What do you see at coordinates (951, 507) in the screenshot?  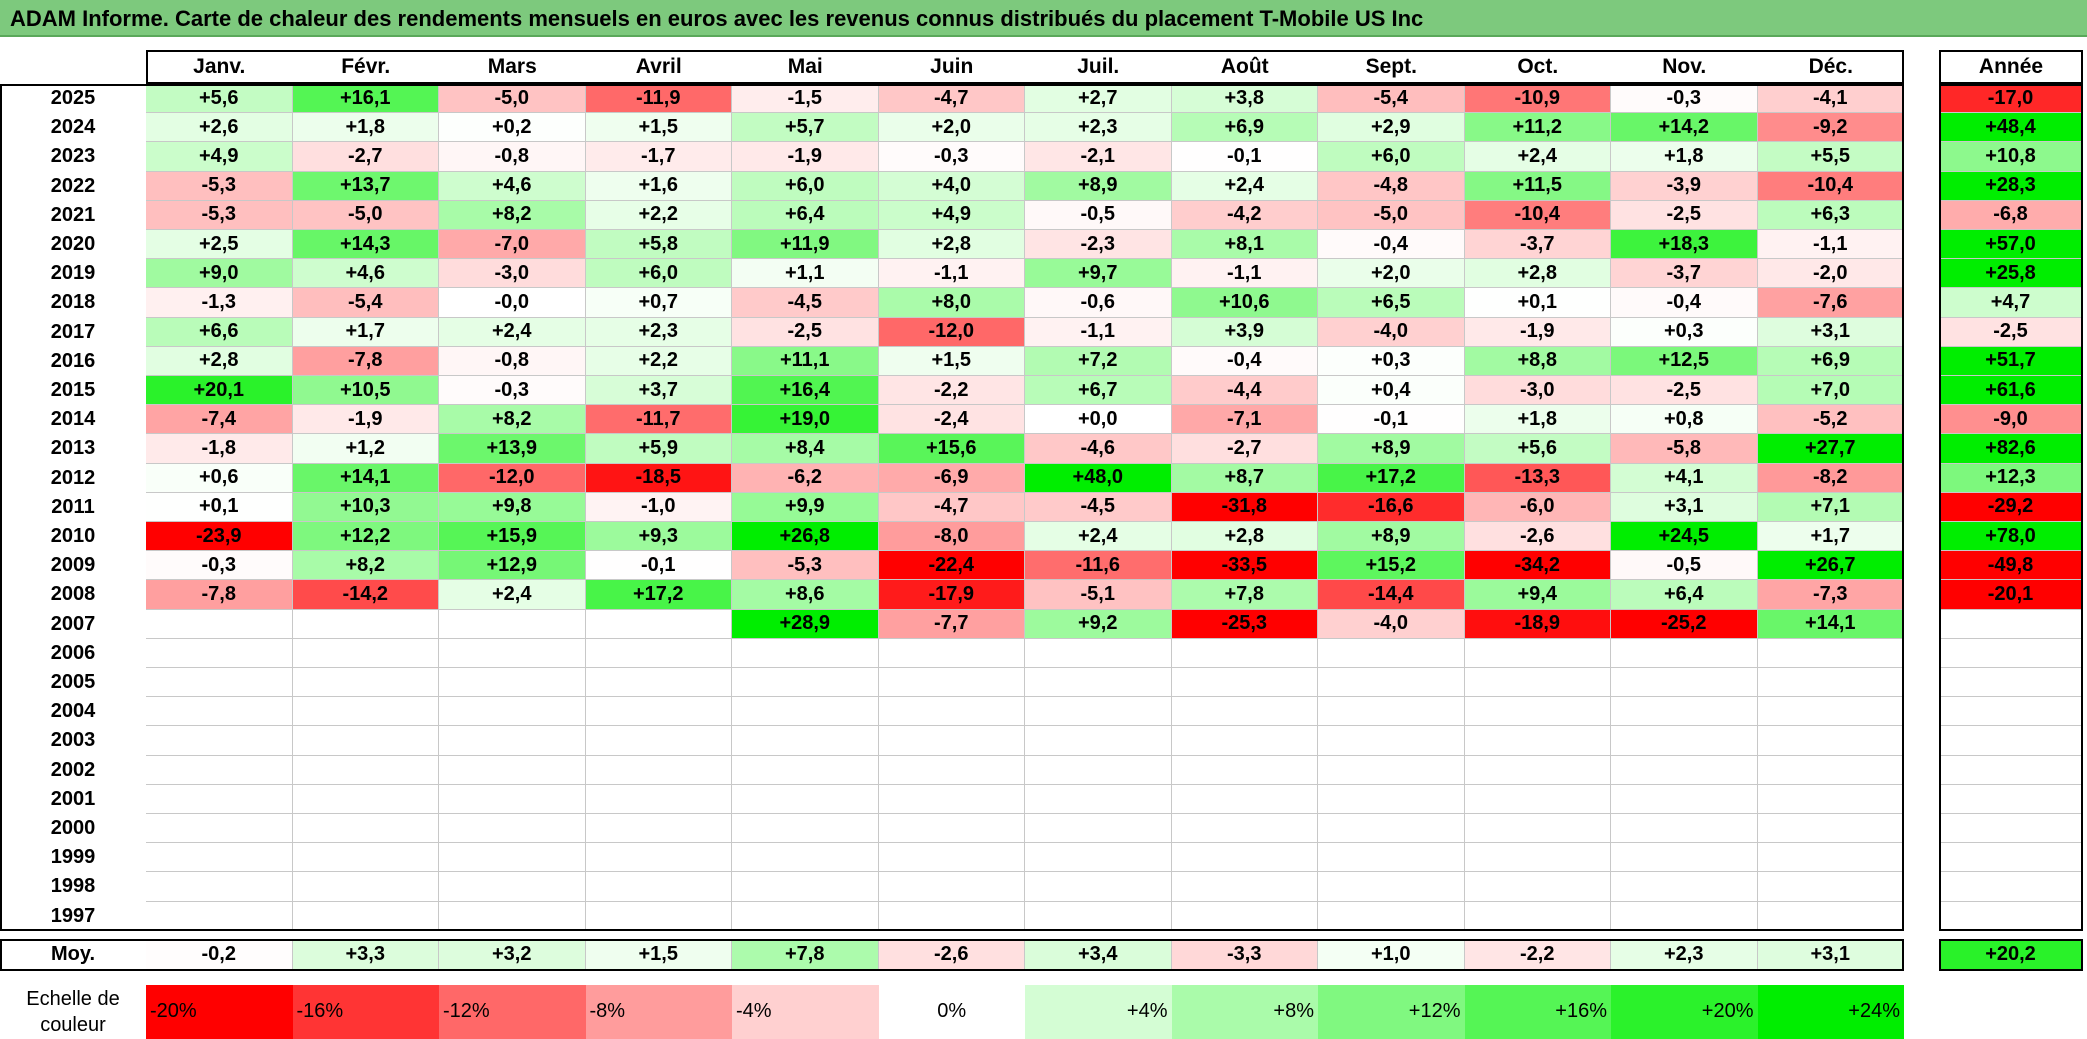 I see `heatmap-cell: -4,7` at bounding box center [951, 507].